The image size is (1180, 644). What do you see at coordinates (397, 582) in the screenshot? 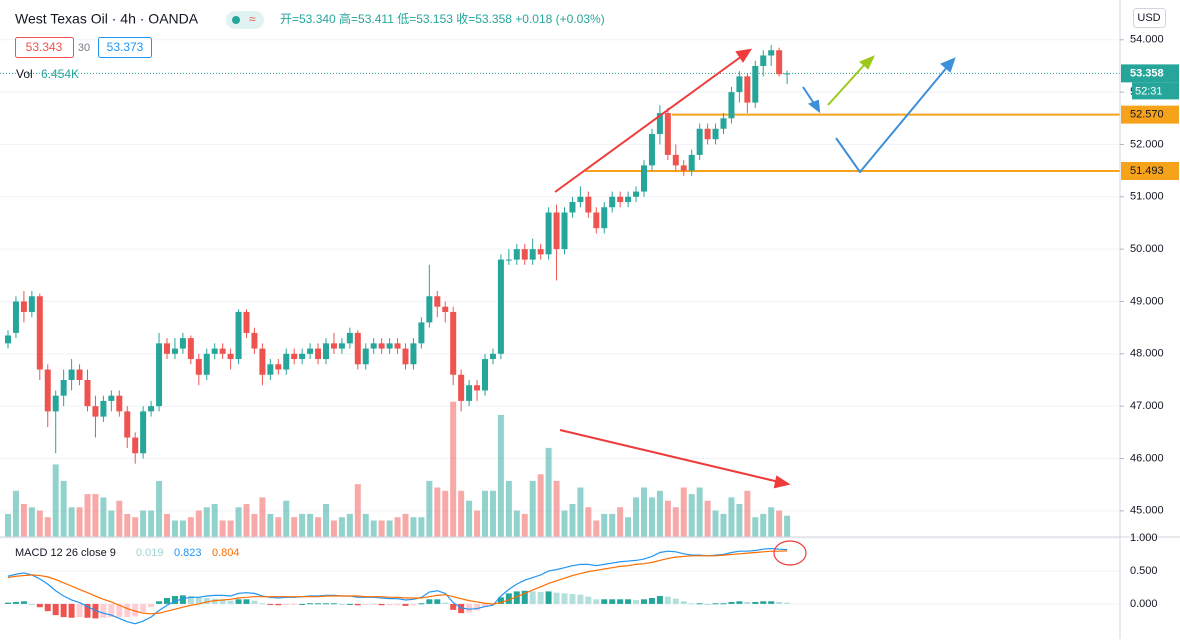
I see `signal-line` at bounding box center [397, 582].